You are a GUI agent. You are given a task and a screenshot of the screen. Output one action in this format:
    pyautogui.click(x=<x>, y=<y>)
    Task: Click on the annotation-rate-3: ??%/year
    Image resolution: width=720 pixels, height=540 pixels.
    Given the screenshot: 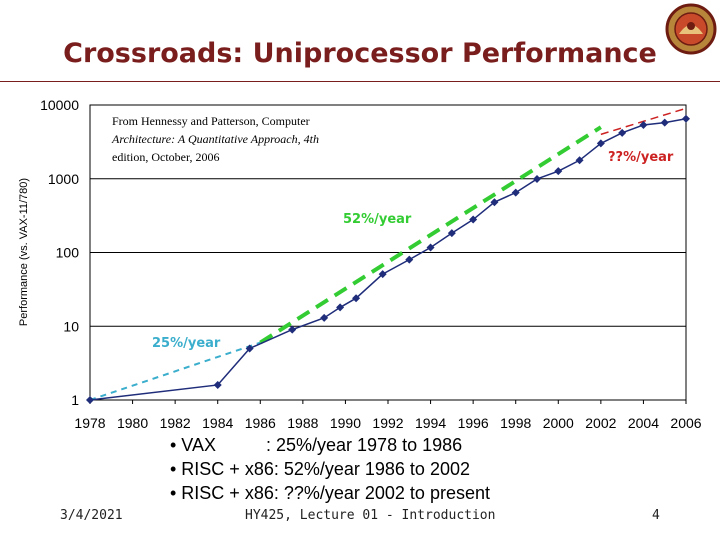 What is the action you would take?
    pyautogui.click(x=641, y=157)
    